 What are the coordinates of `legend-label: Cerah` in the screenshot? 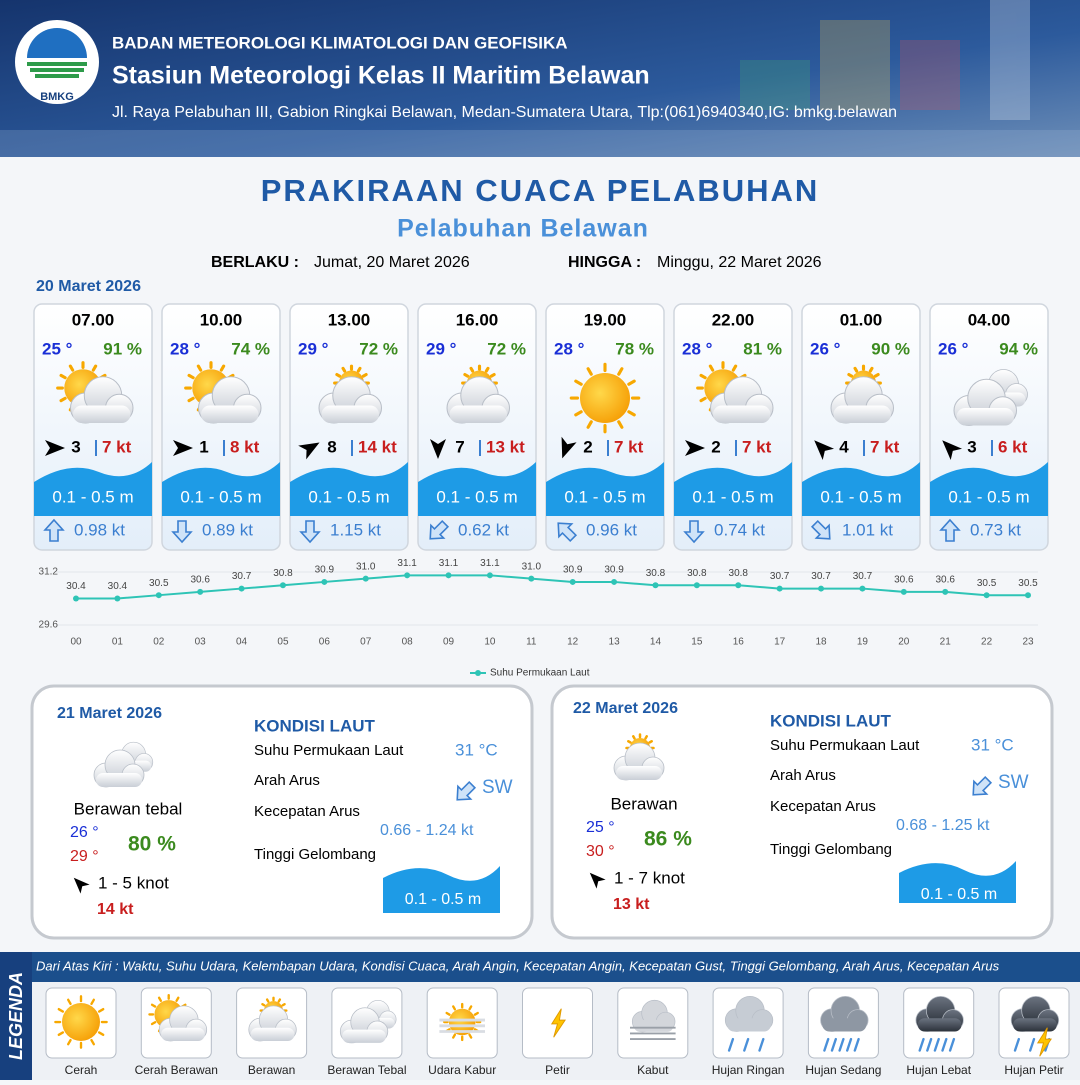 It's located at (81, 1070).